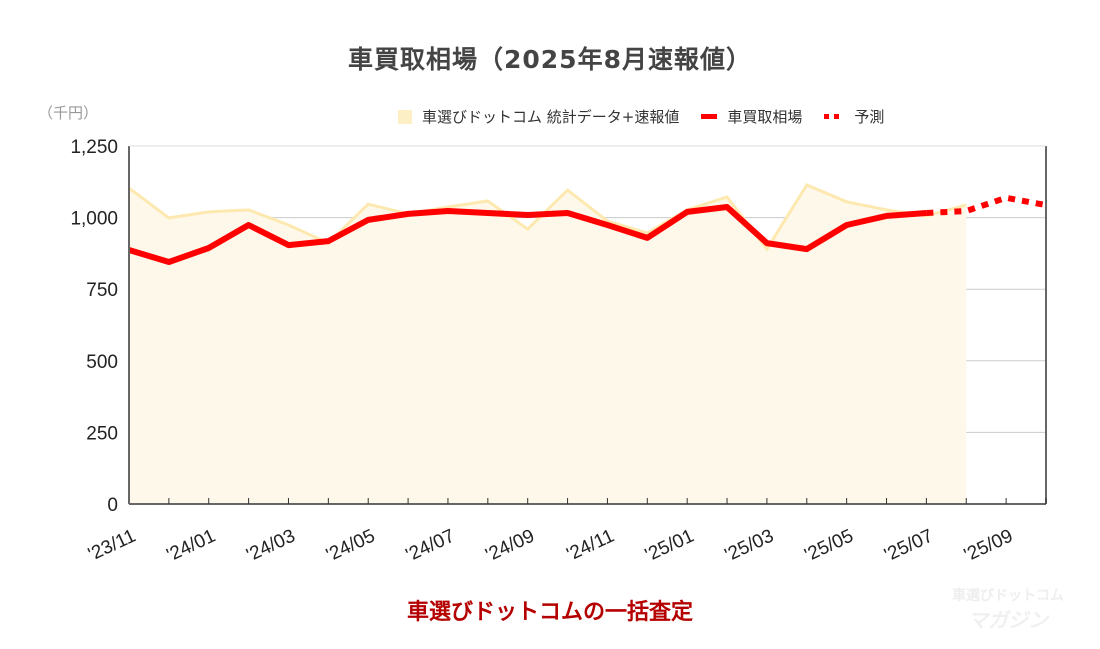  What do you see at coordinates (828, 545) in the screenshot?
I see `svg-text: '25/05` at bounding box center [828, 545].